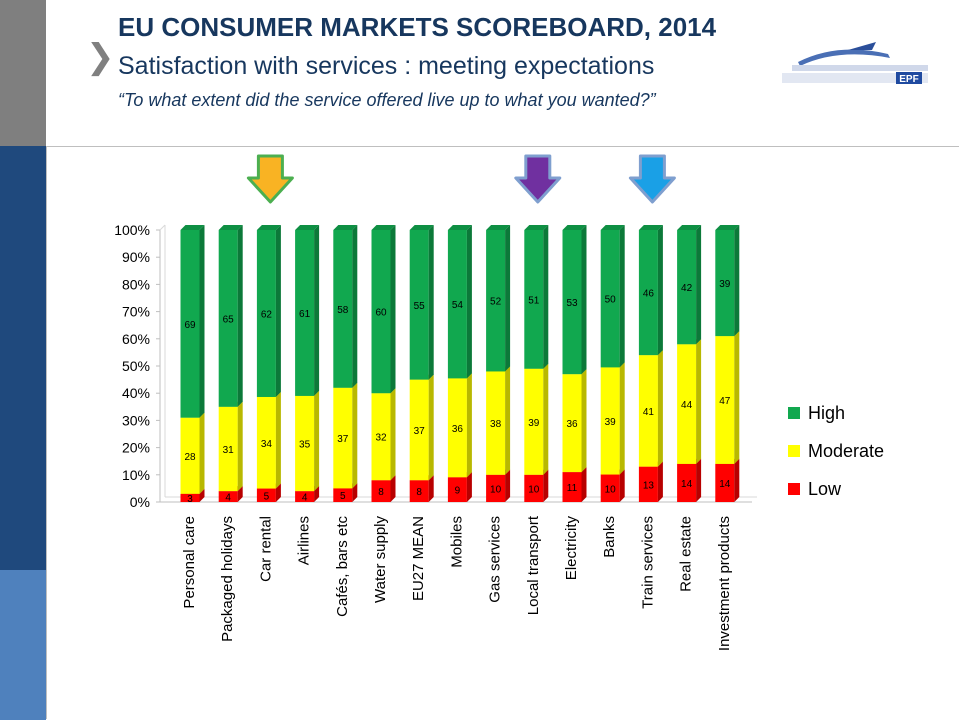 The image size is (960, 720). I want to click on low-bar-mobiles, so click(457, 489).